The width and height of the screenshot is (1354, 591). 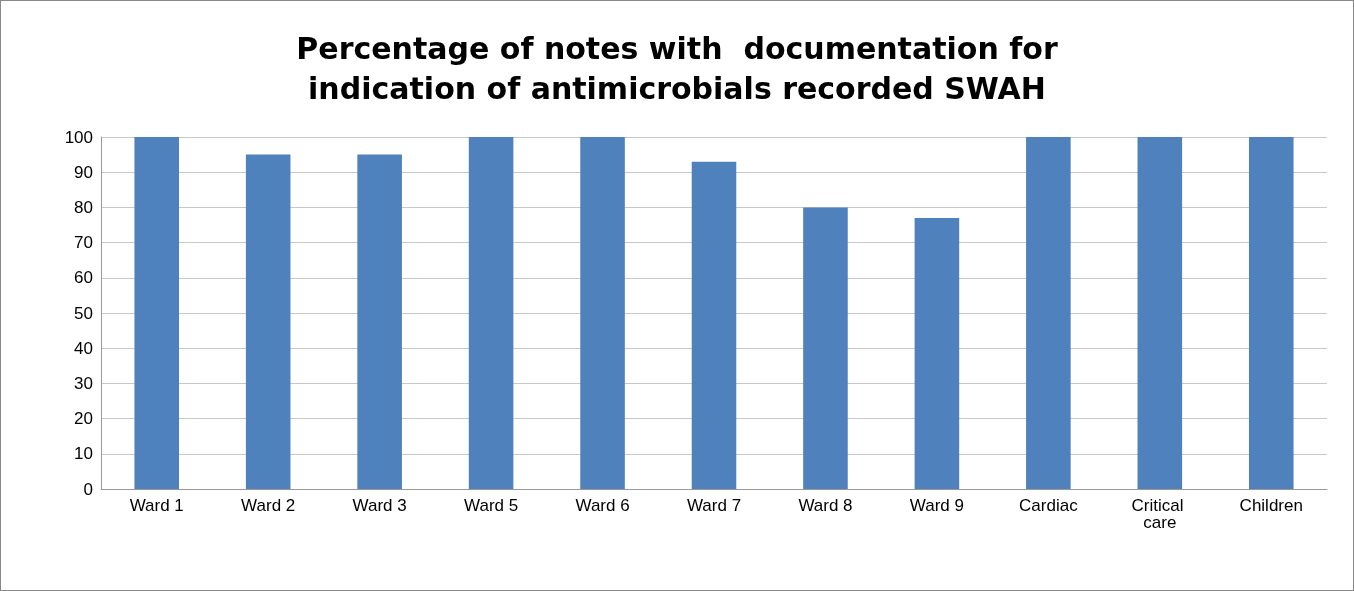 What do you see at coordinates (268, 505) in the screenshot?
I see `x-tick-label: Ward 2` at bounding box center [268, 505].